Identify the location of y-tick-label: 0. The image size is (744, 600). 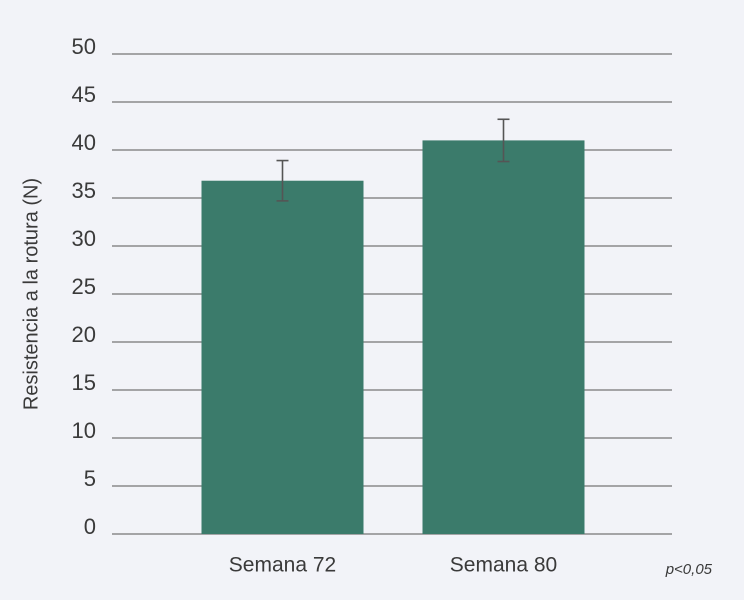
(90, 526).